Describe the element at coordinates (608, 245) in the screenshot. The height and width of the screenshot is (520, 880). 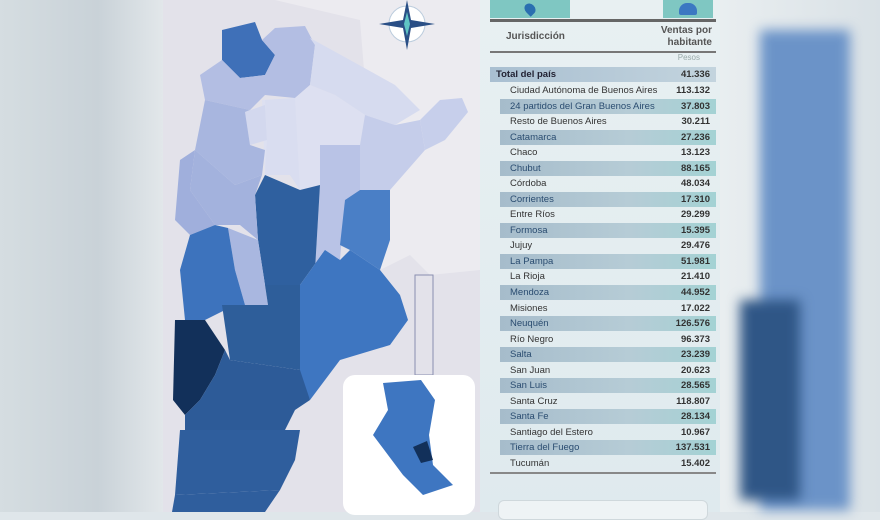
I see `table-row: Jujuy 29.476` at that location.